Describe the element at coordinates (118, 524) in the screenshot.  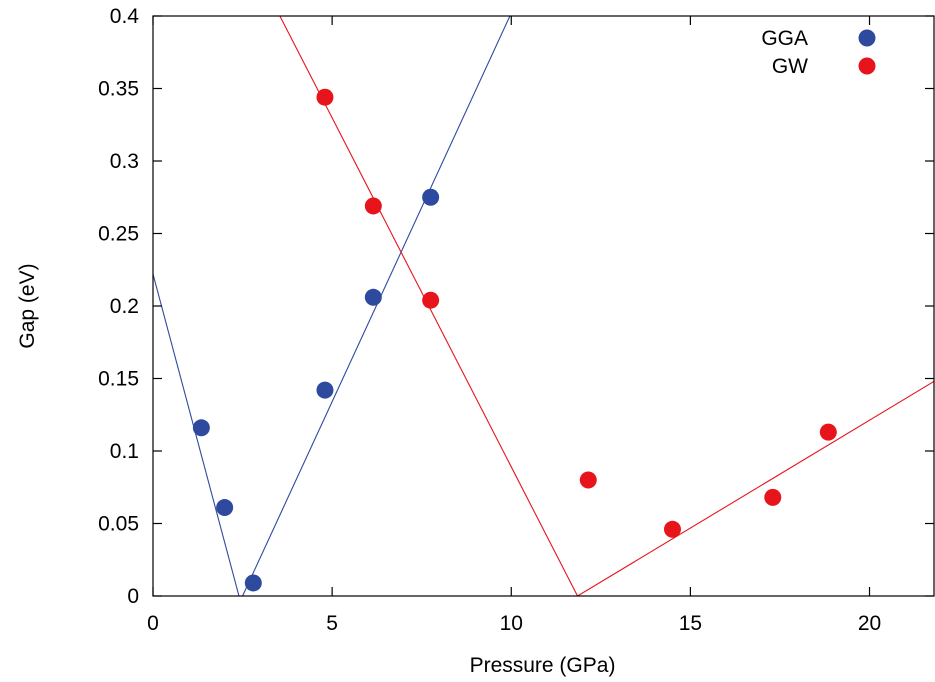
I see `y-tick-label: 0.05` at that location.